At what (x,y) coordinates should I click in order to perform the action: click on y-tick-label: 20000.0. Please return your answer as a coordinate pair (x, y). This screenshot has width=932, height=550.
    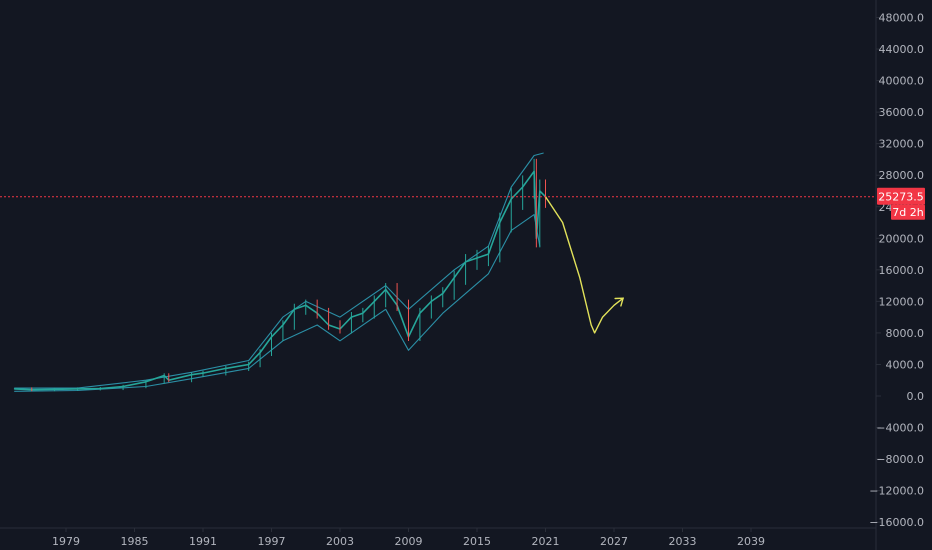
    Looking at the image, I should click on (902, 238).